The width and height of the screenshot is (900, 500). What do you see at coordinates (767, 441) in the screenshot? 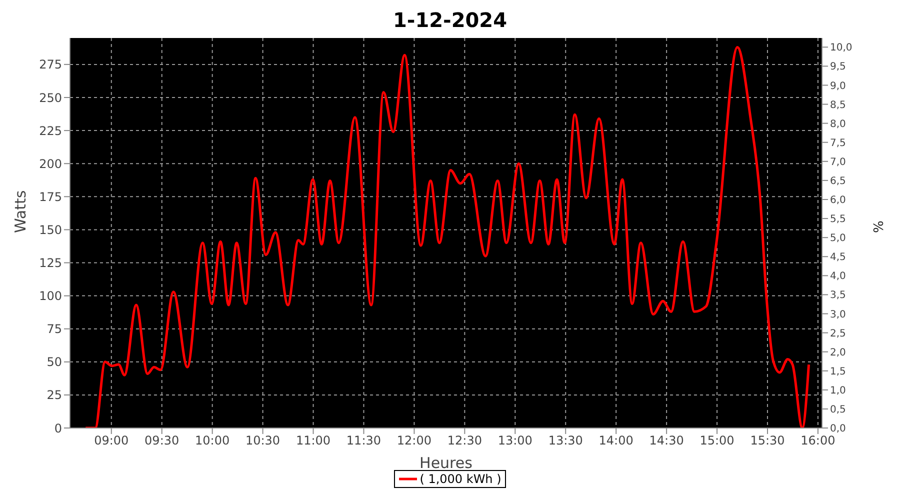
I see `x-tick-label: 15:30` at bounding box center [767, 441].